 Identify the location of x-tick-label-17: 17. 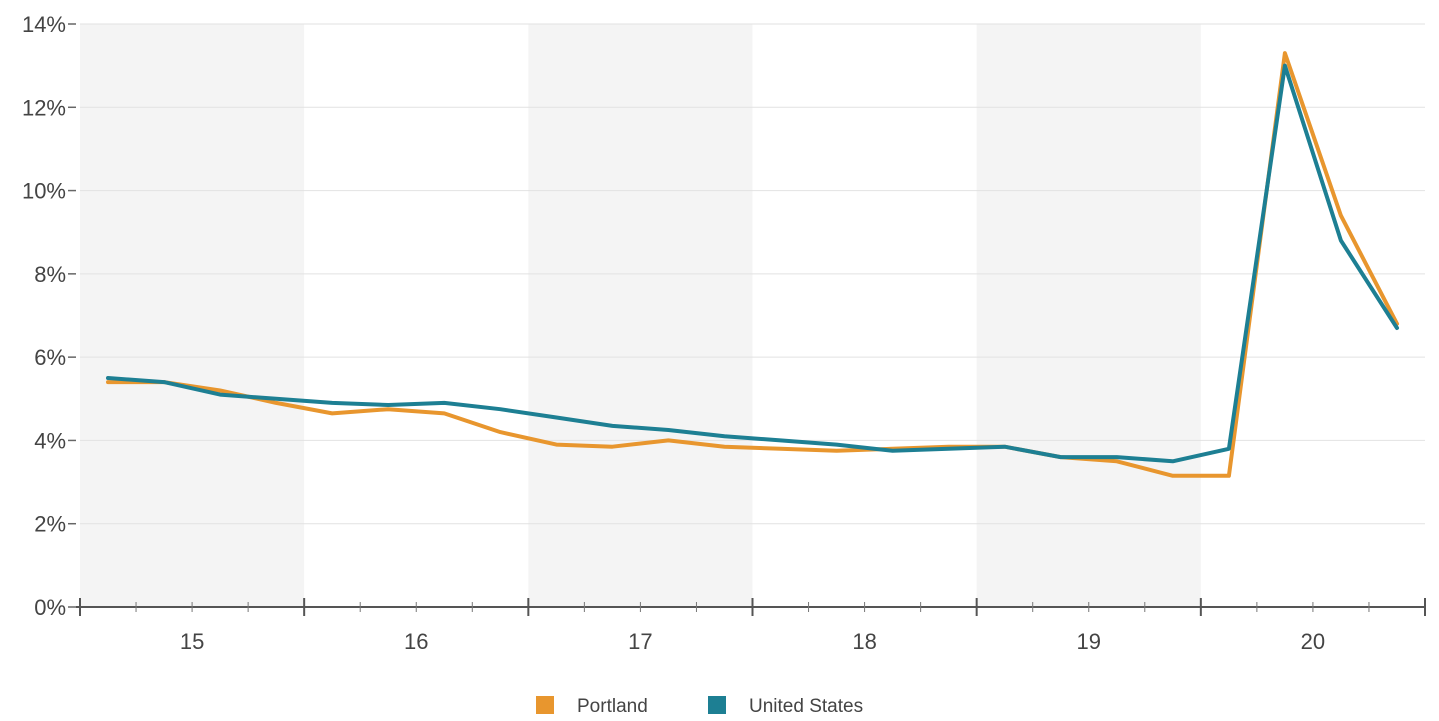
(640, 641).